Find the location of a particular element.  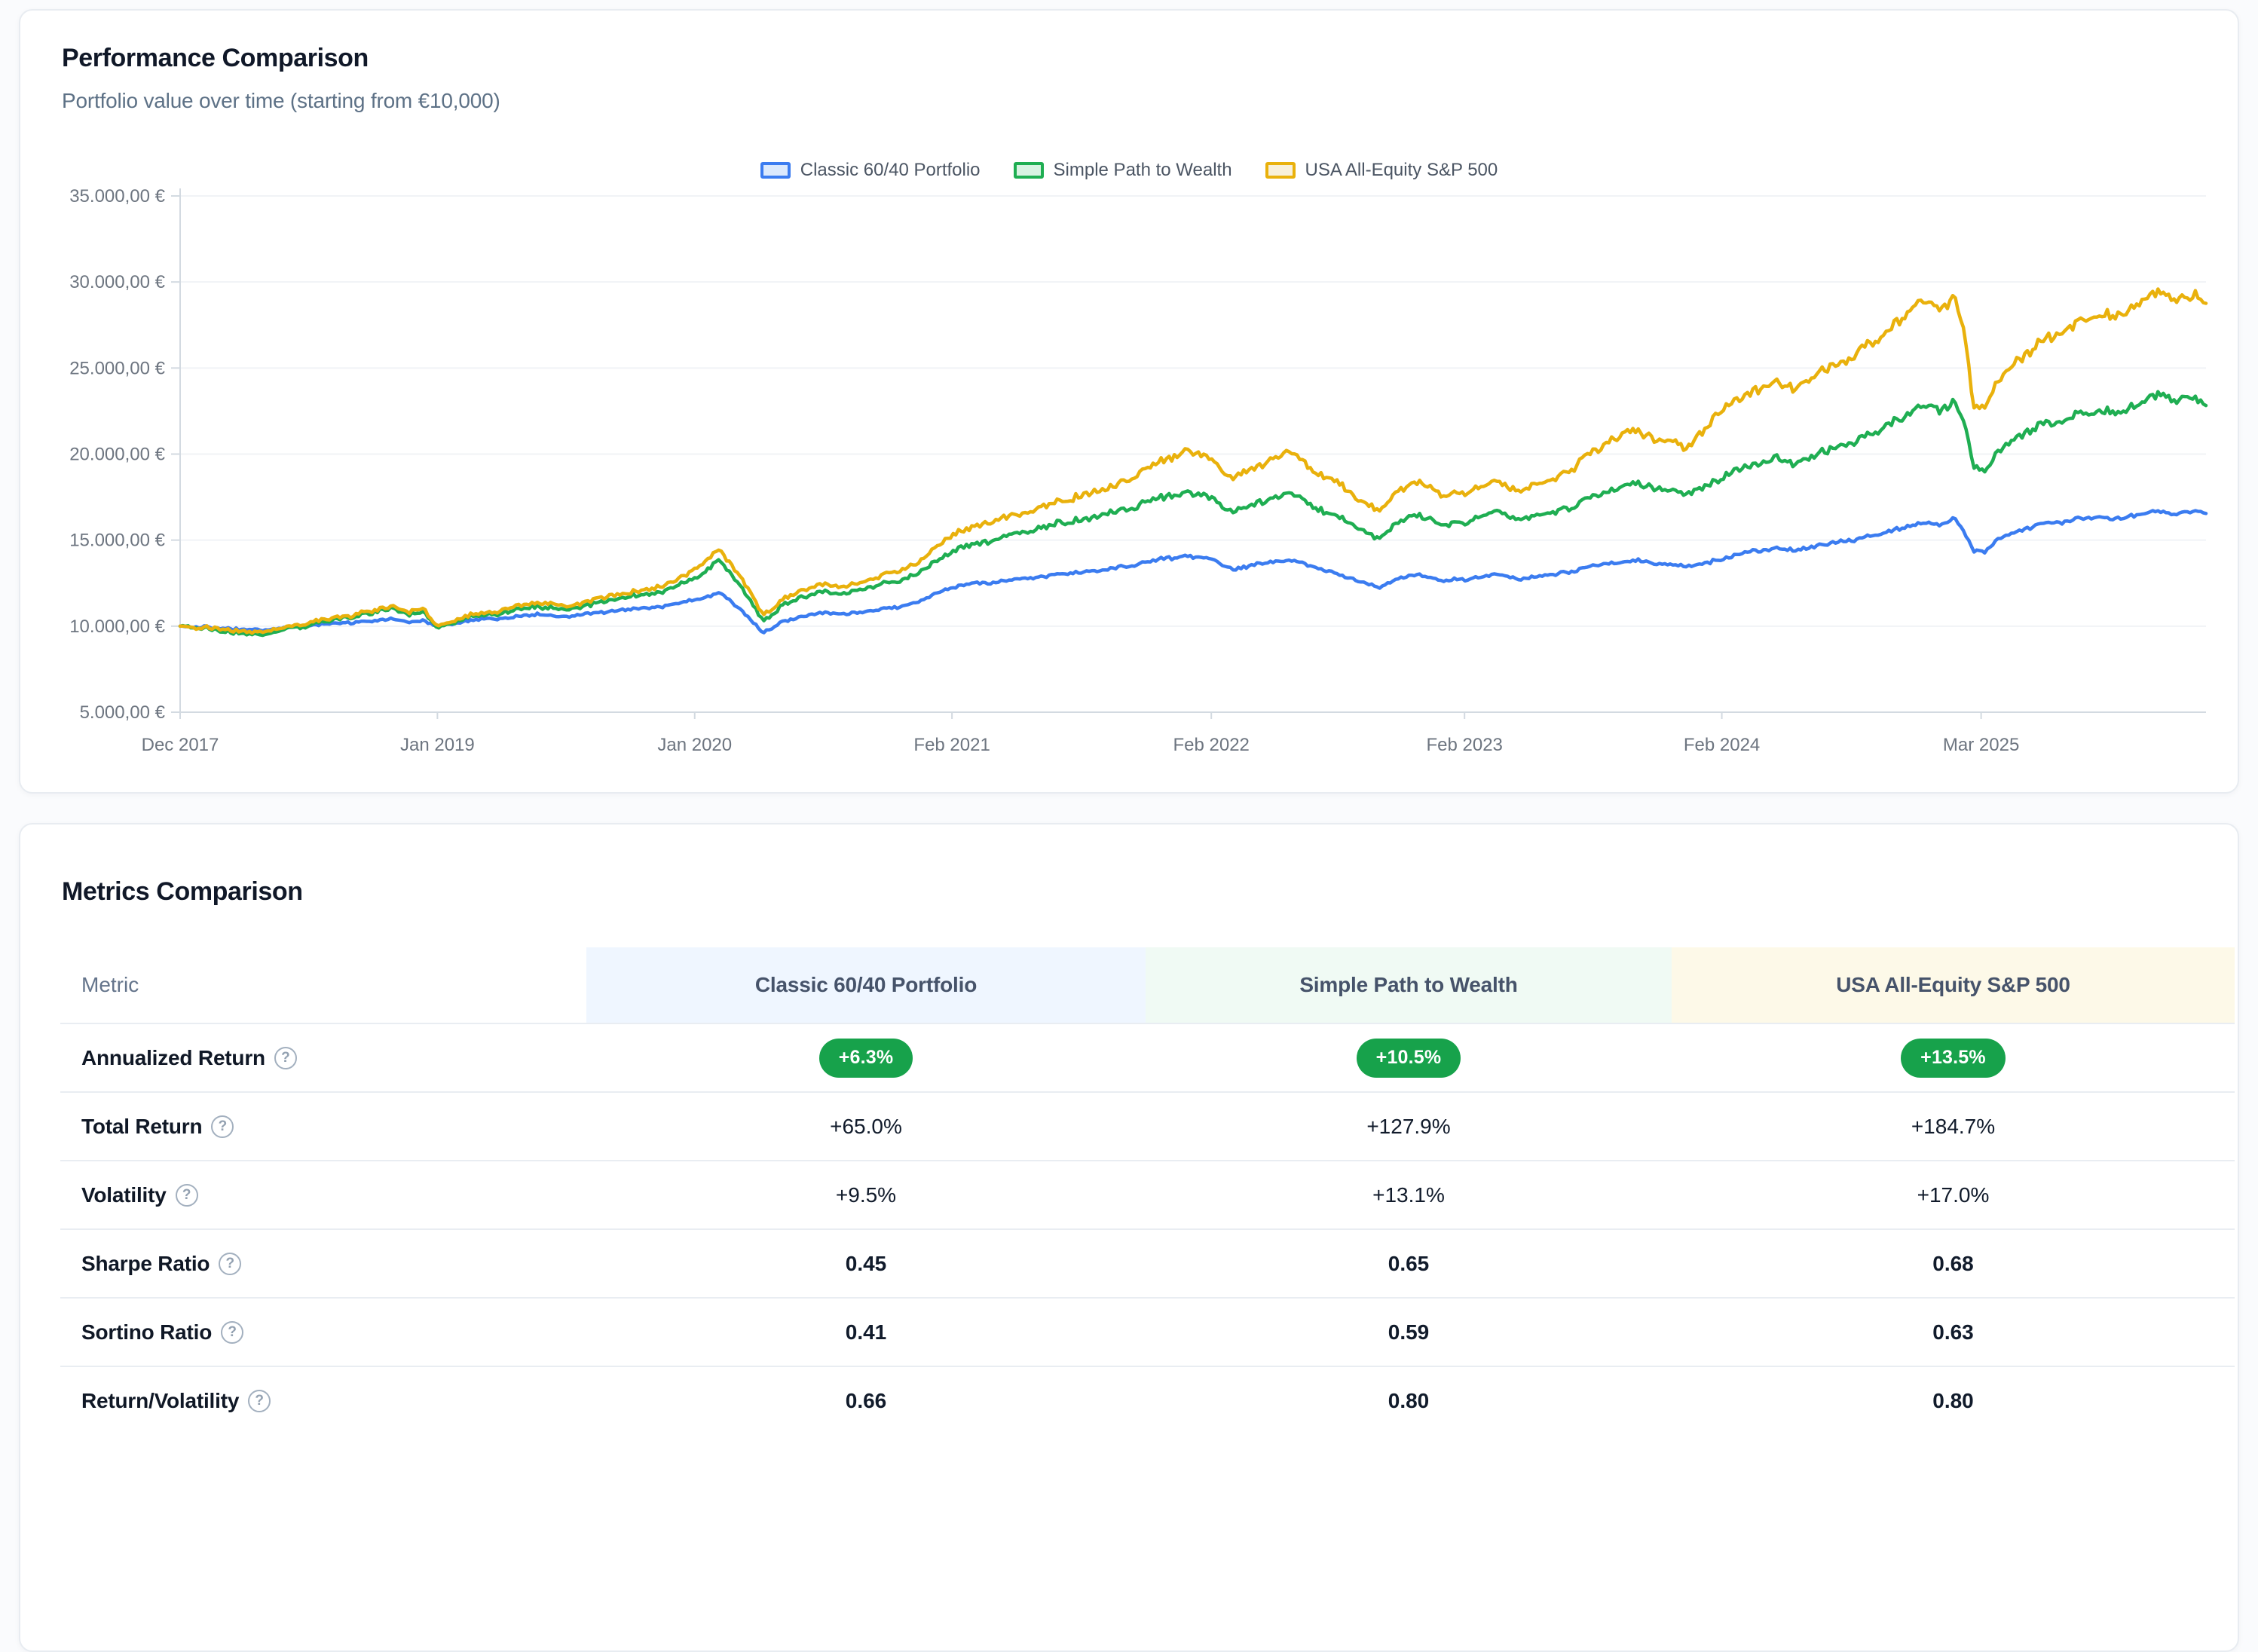

column-header-classic-6040: Classic 60/40 Portfolio is located at coordinates (866, 985).